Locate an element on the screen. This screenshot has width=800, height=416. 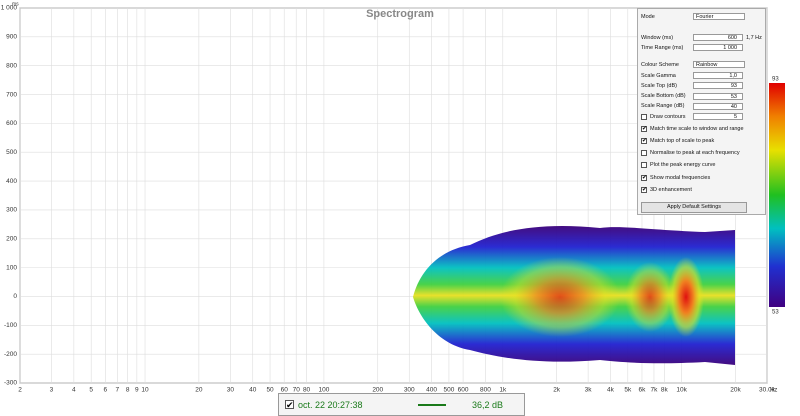
checkbox-label: Match top of scale to peak is located at coordinates (682, 140).